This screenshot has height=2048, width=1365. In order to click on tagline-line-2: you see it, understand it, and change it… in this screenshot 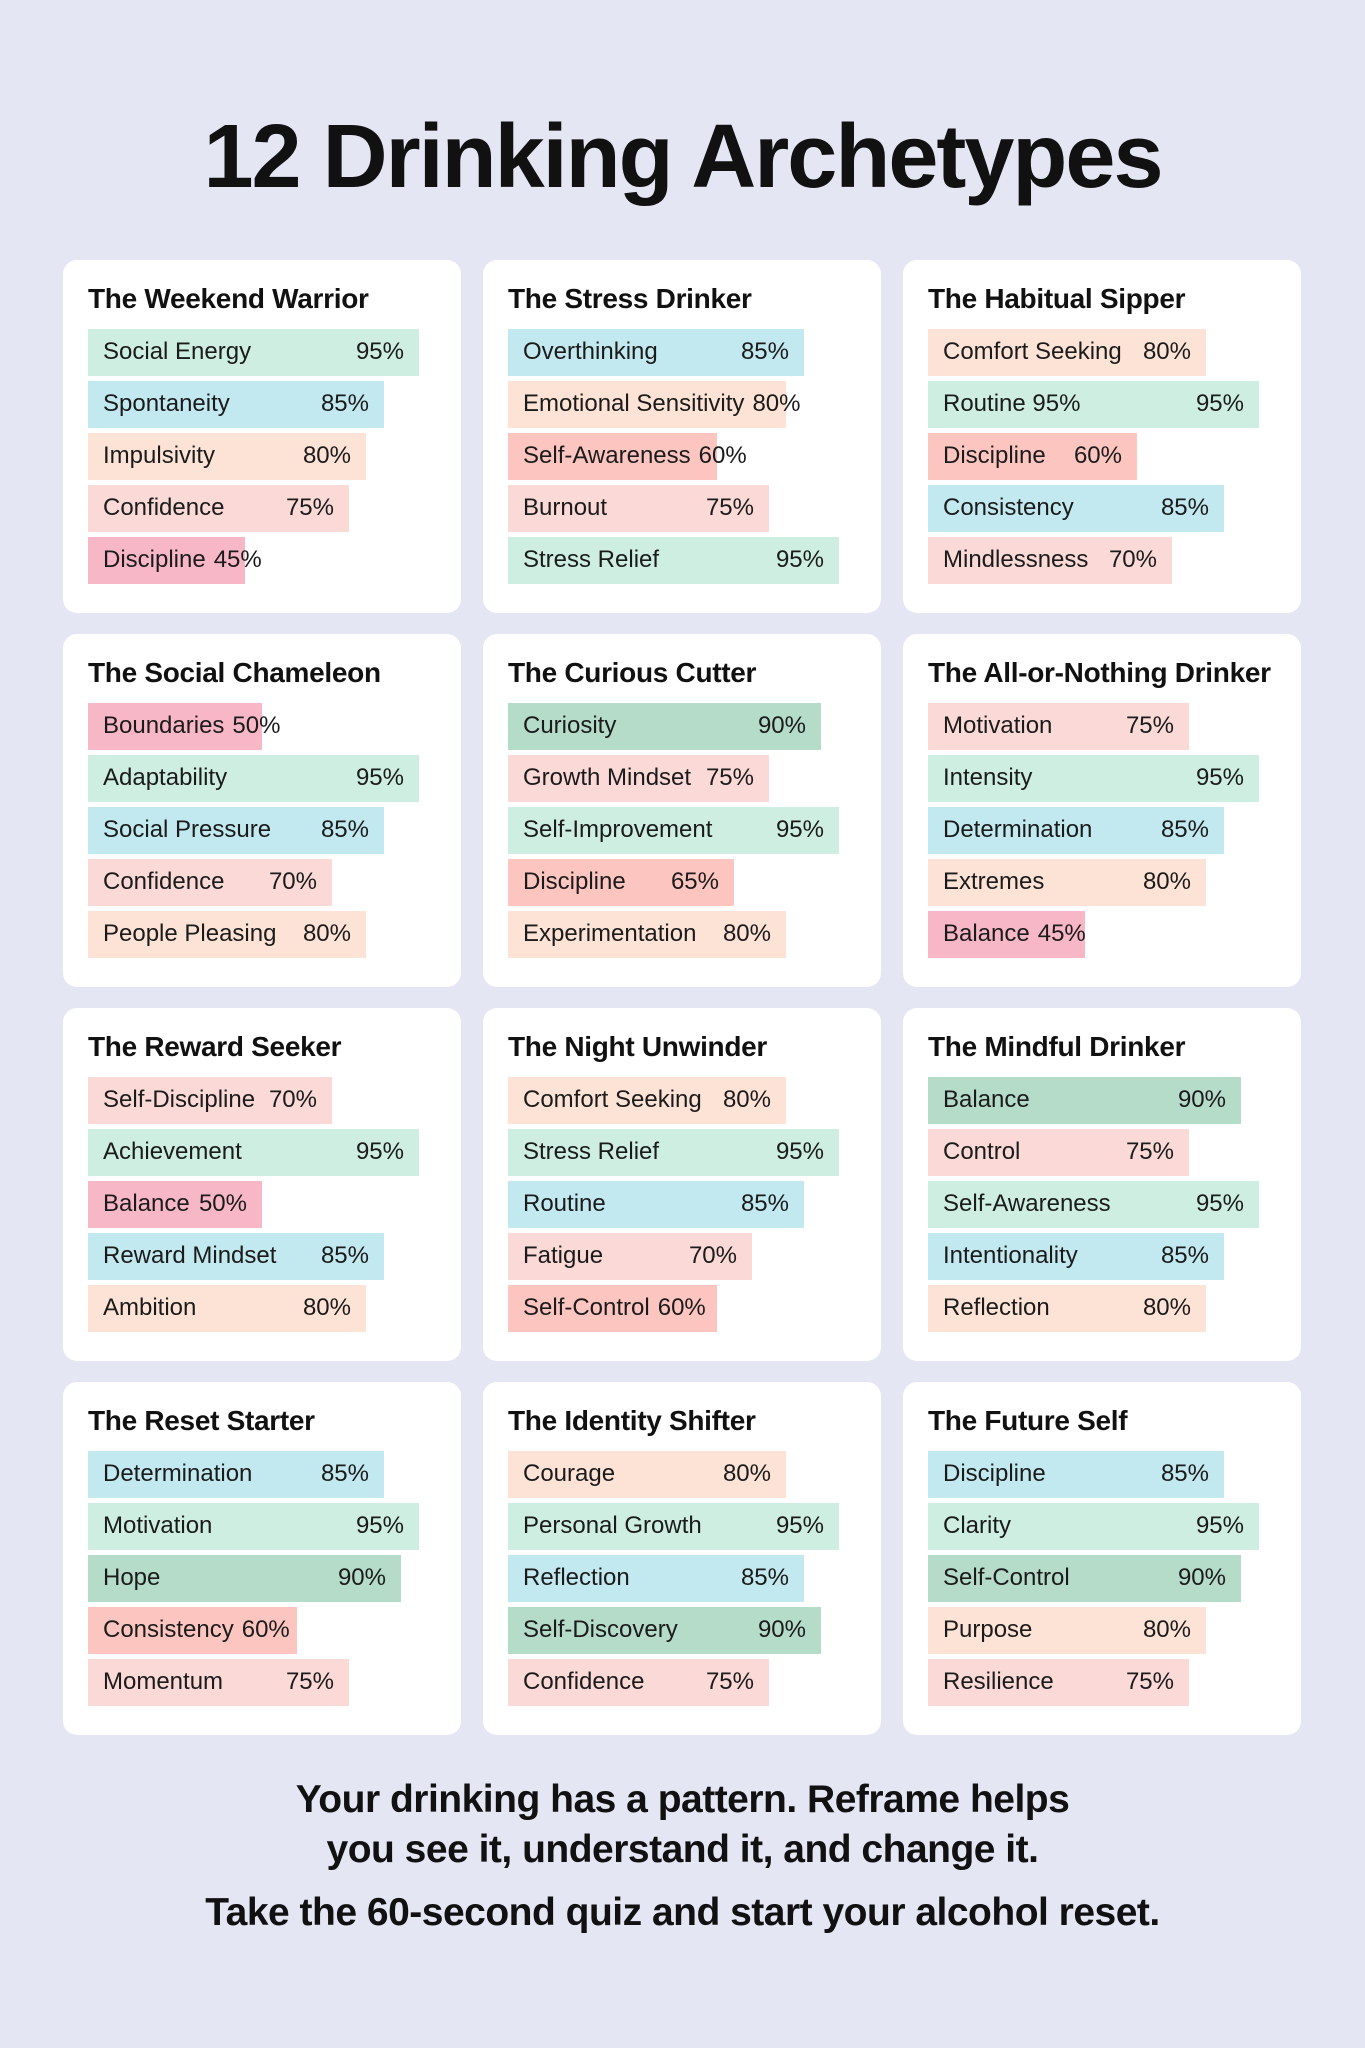, I will do `click(682, 1849)`.